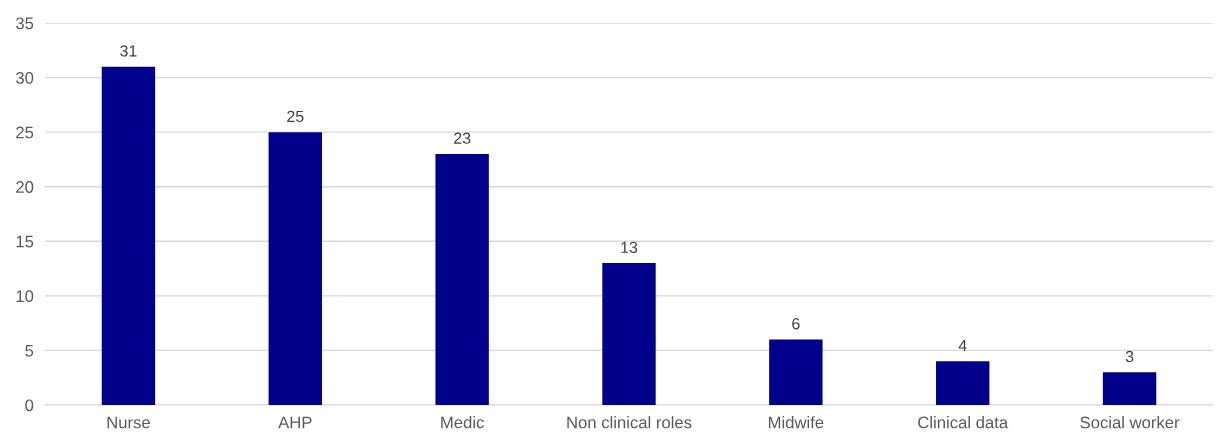 The height and width of the screenshot is (437, 1218). Describe the element at coordinates (25, 296) in the screenshot. I see `y-tick-label: 10` at that location.